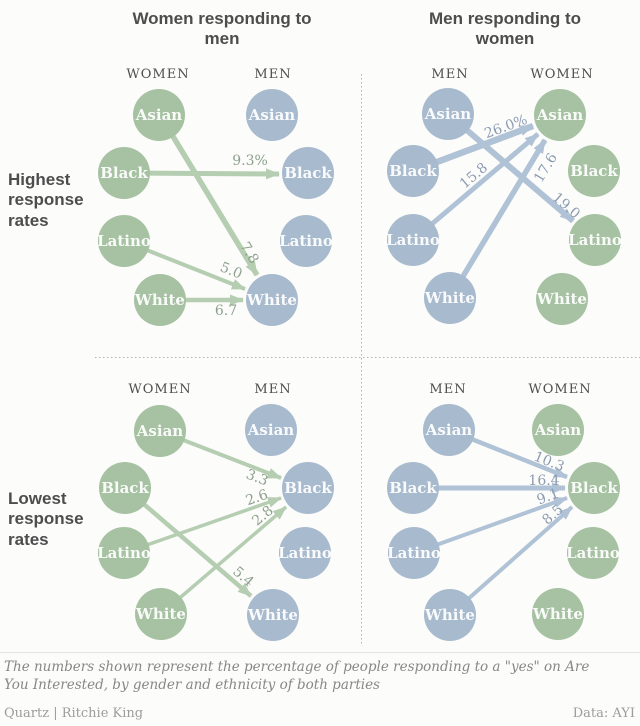  Describe the element at coordinates (161, 614) in the screenshot. I see `node-bl-women-white: White` at that location.